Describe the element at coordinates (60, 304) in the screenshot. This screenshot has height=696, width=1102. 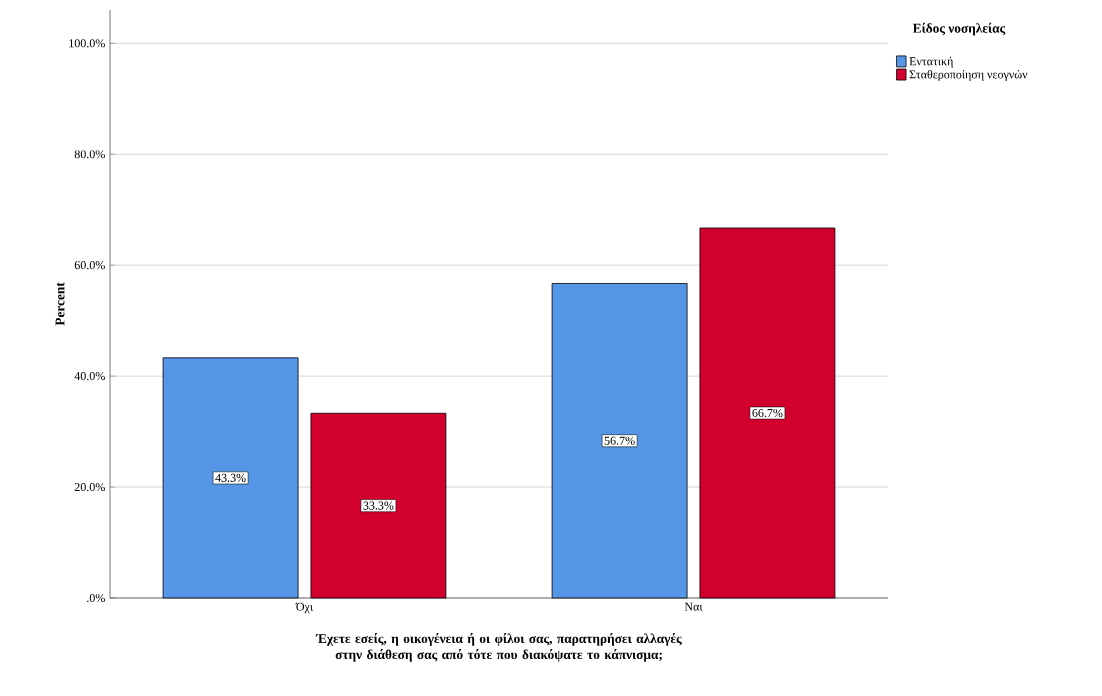
I see `y-axis-title: Percent` at that location.